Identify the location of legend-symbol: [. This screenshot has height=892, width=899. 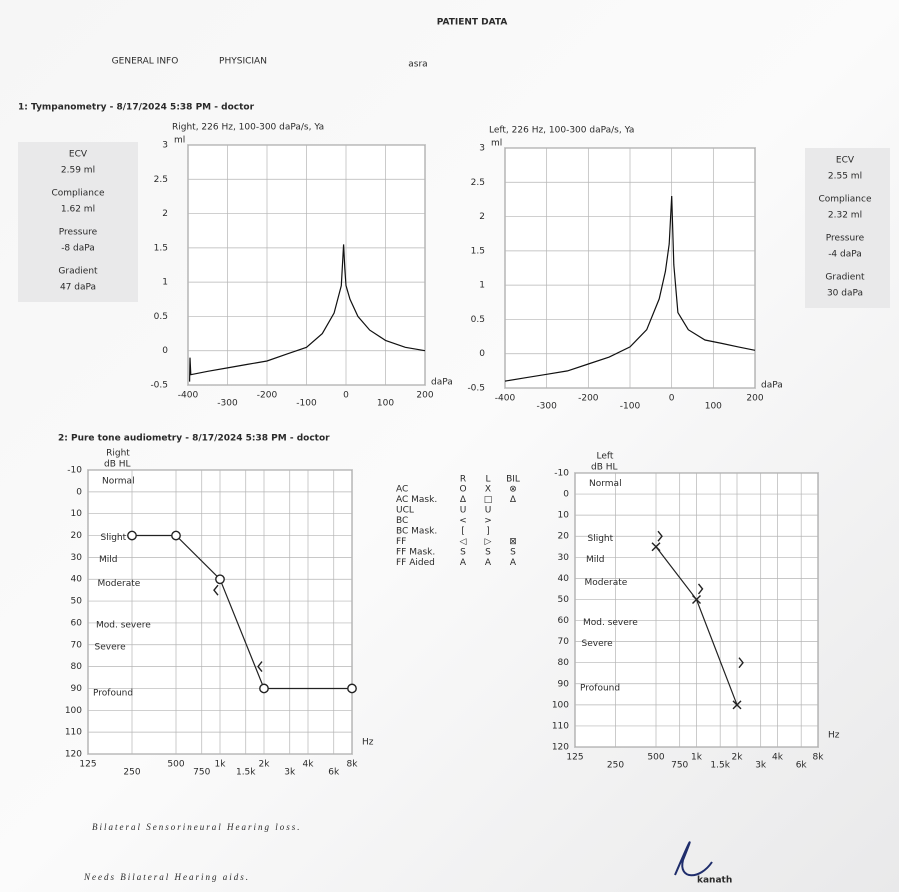
(463, 532).